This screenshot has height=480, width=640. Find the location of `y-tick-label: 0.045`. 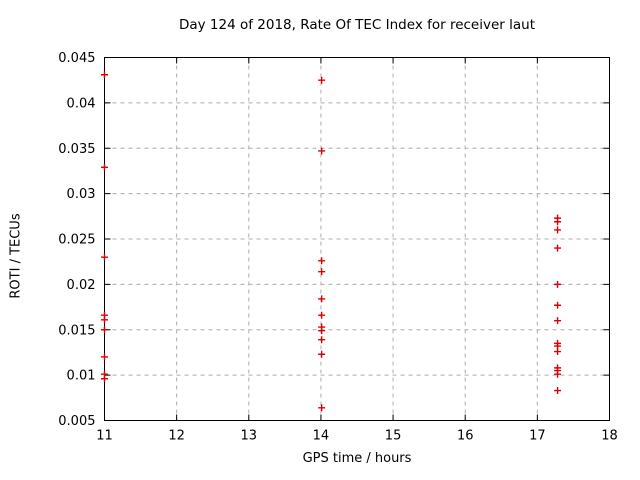

y-tick-label: 0.045 is located at coordinates (76, 58).